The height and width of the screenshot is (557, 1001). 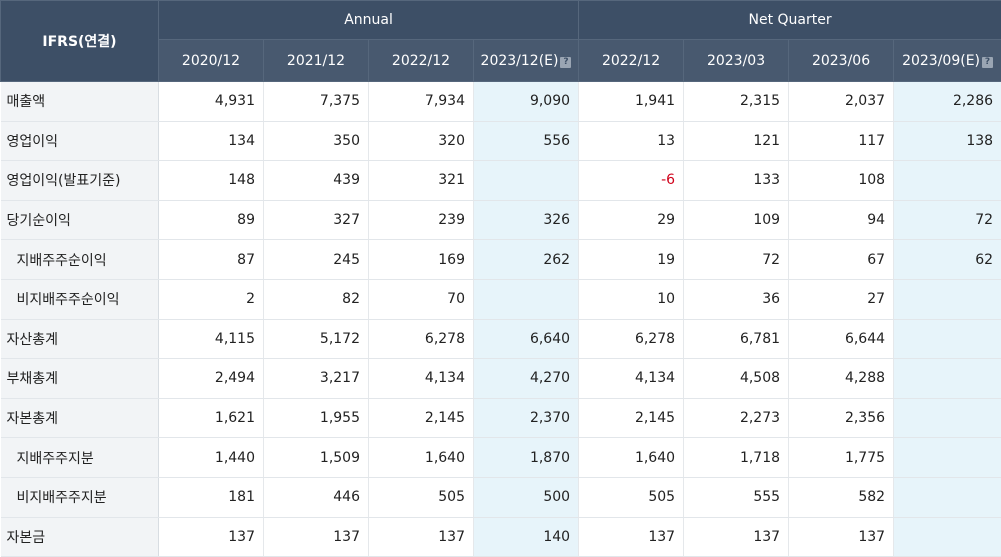 What do you see at coordinates (736, 339) in the screenshot?
I see `value-cell: 6,781` at bounding box center [736, 339].